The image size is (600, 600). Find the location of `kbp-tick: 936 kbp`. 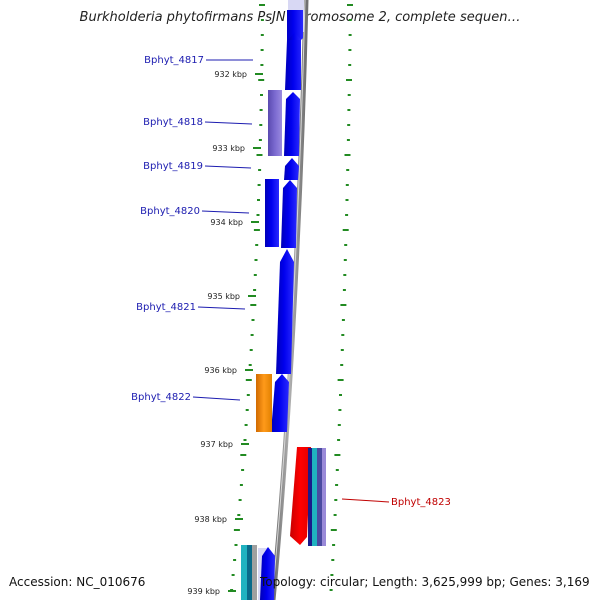

kbp-tick: 936 kbp is located at coordinates (228, 370).